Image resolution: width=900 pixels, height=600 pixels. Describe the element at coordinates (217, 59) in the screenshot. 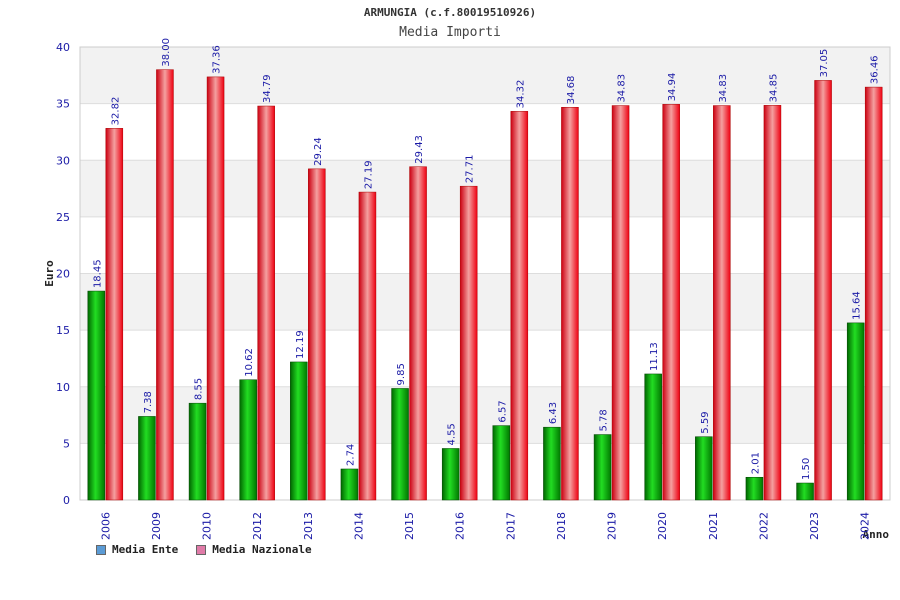

I see `data-label-media-nazionale: 37.36` at that location.